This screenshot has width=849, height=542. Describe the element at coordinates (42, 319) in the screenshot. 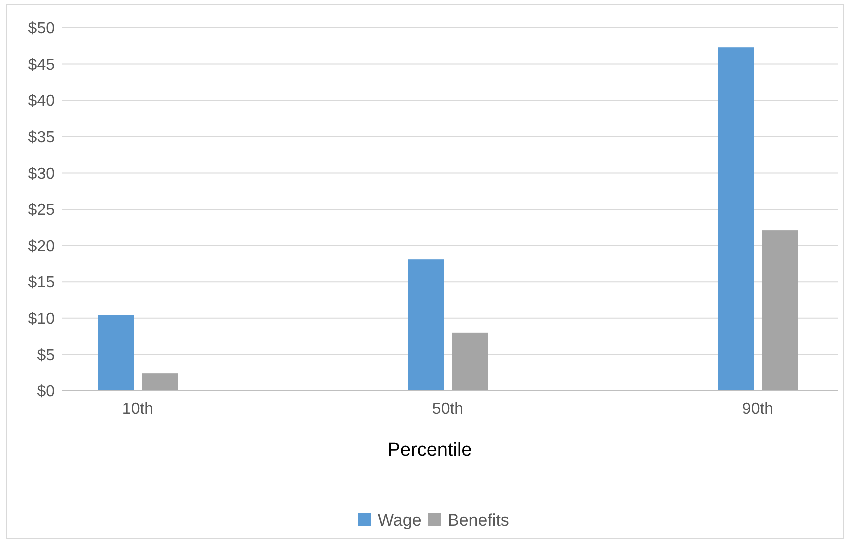

I see `y-tick-label: $10` at that location.